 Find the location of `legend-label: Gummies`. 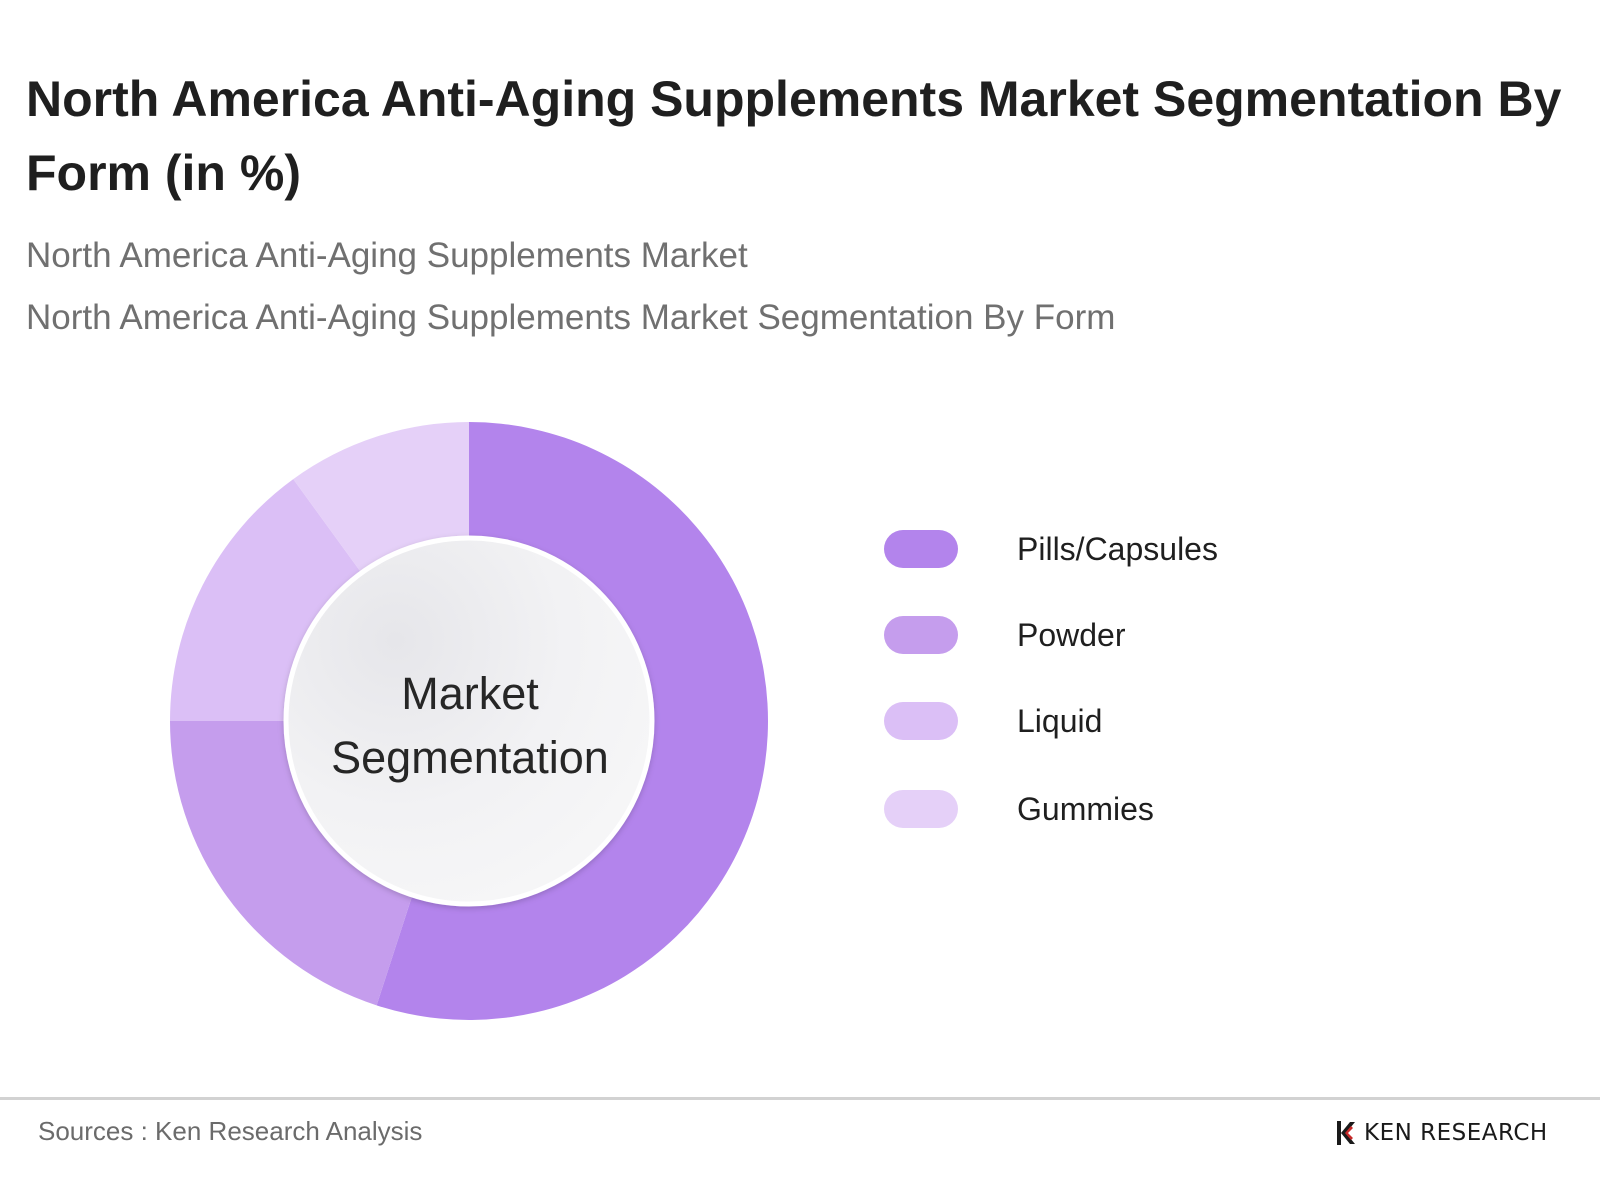

legend-label: Gummies is located at coordinates (1085, 809).